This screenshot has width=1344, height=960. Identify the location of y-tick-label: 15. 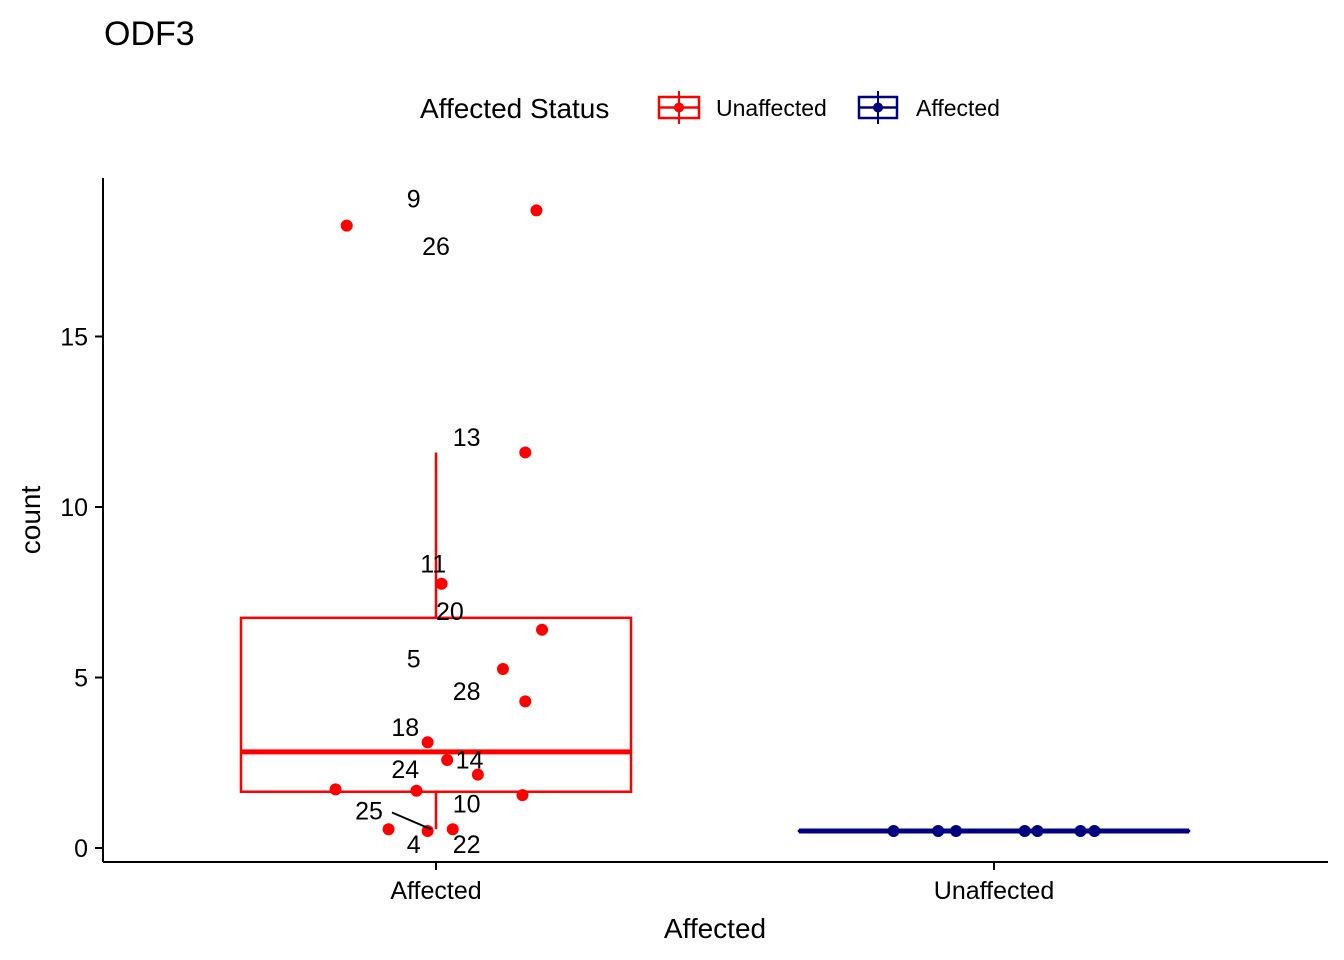
(74, 338).